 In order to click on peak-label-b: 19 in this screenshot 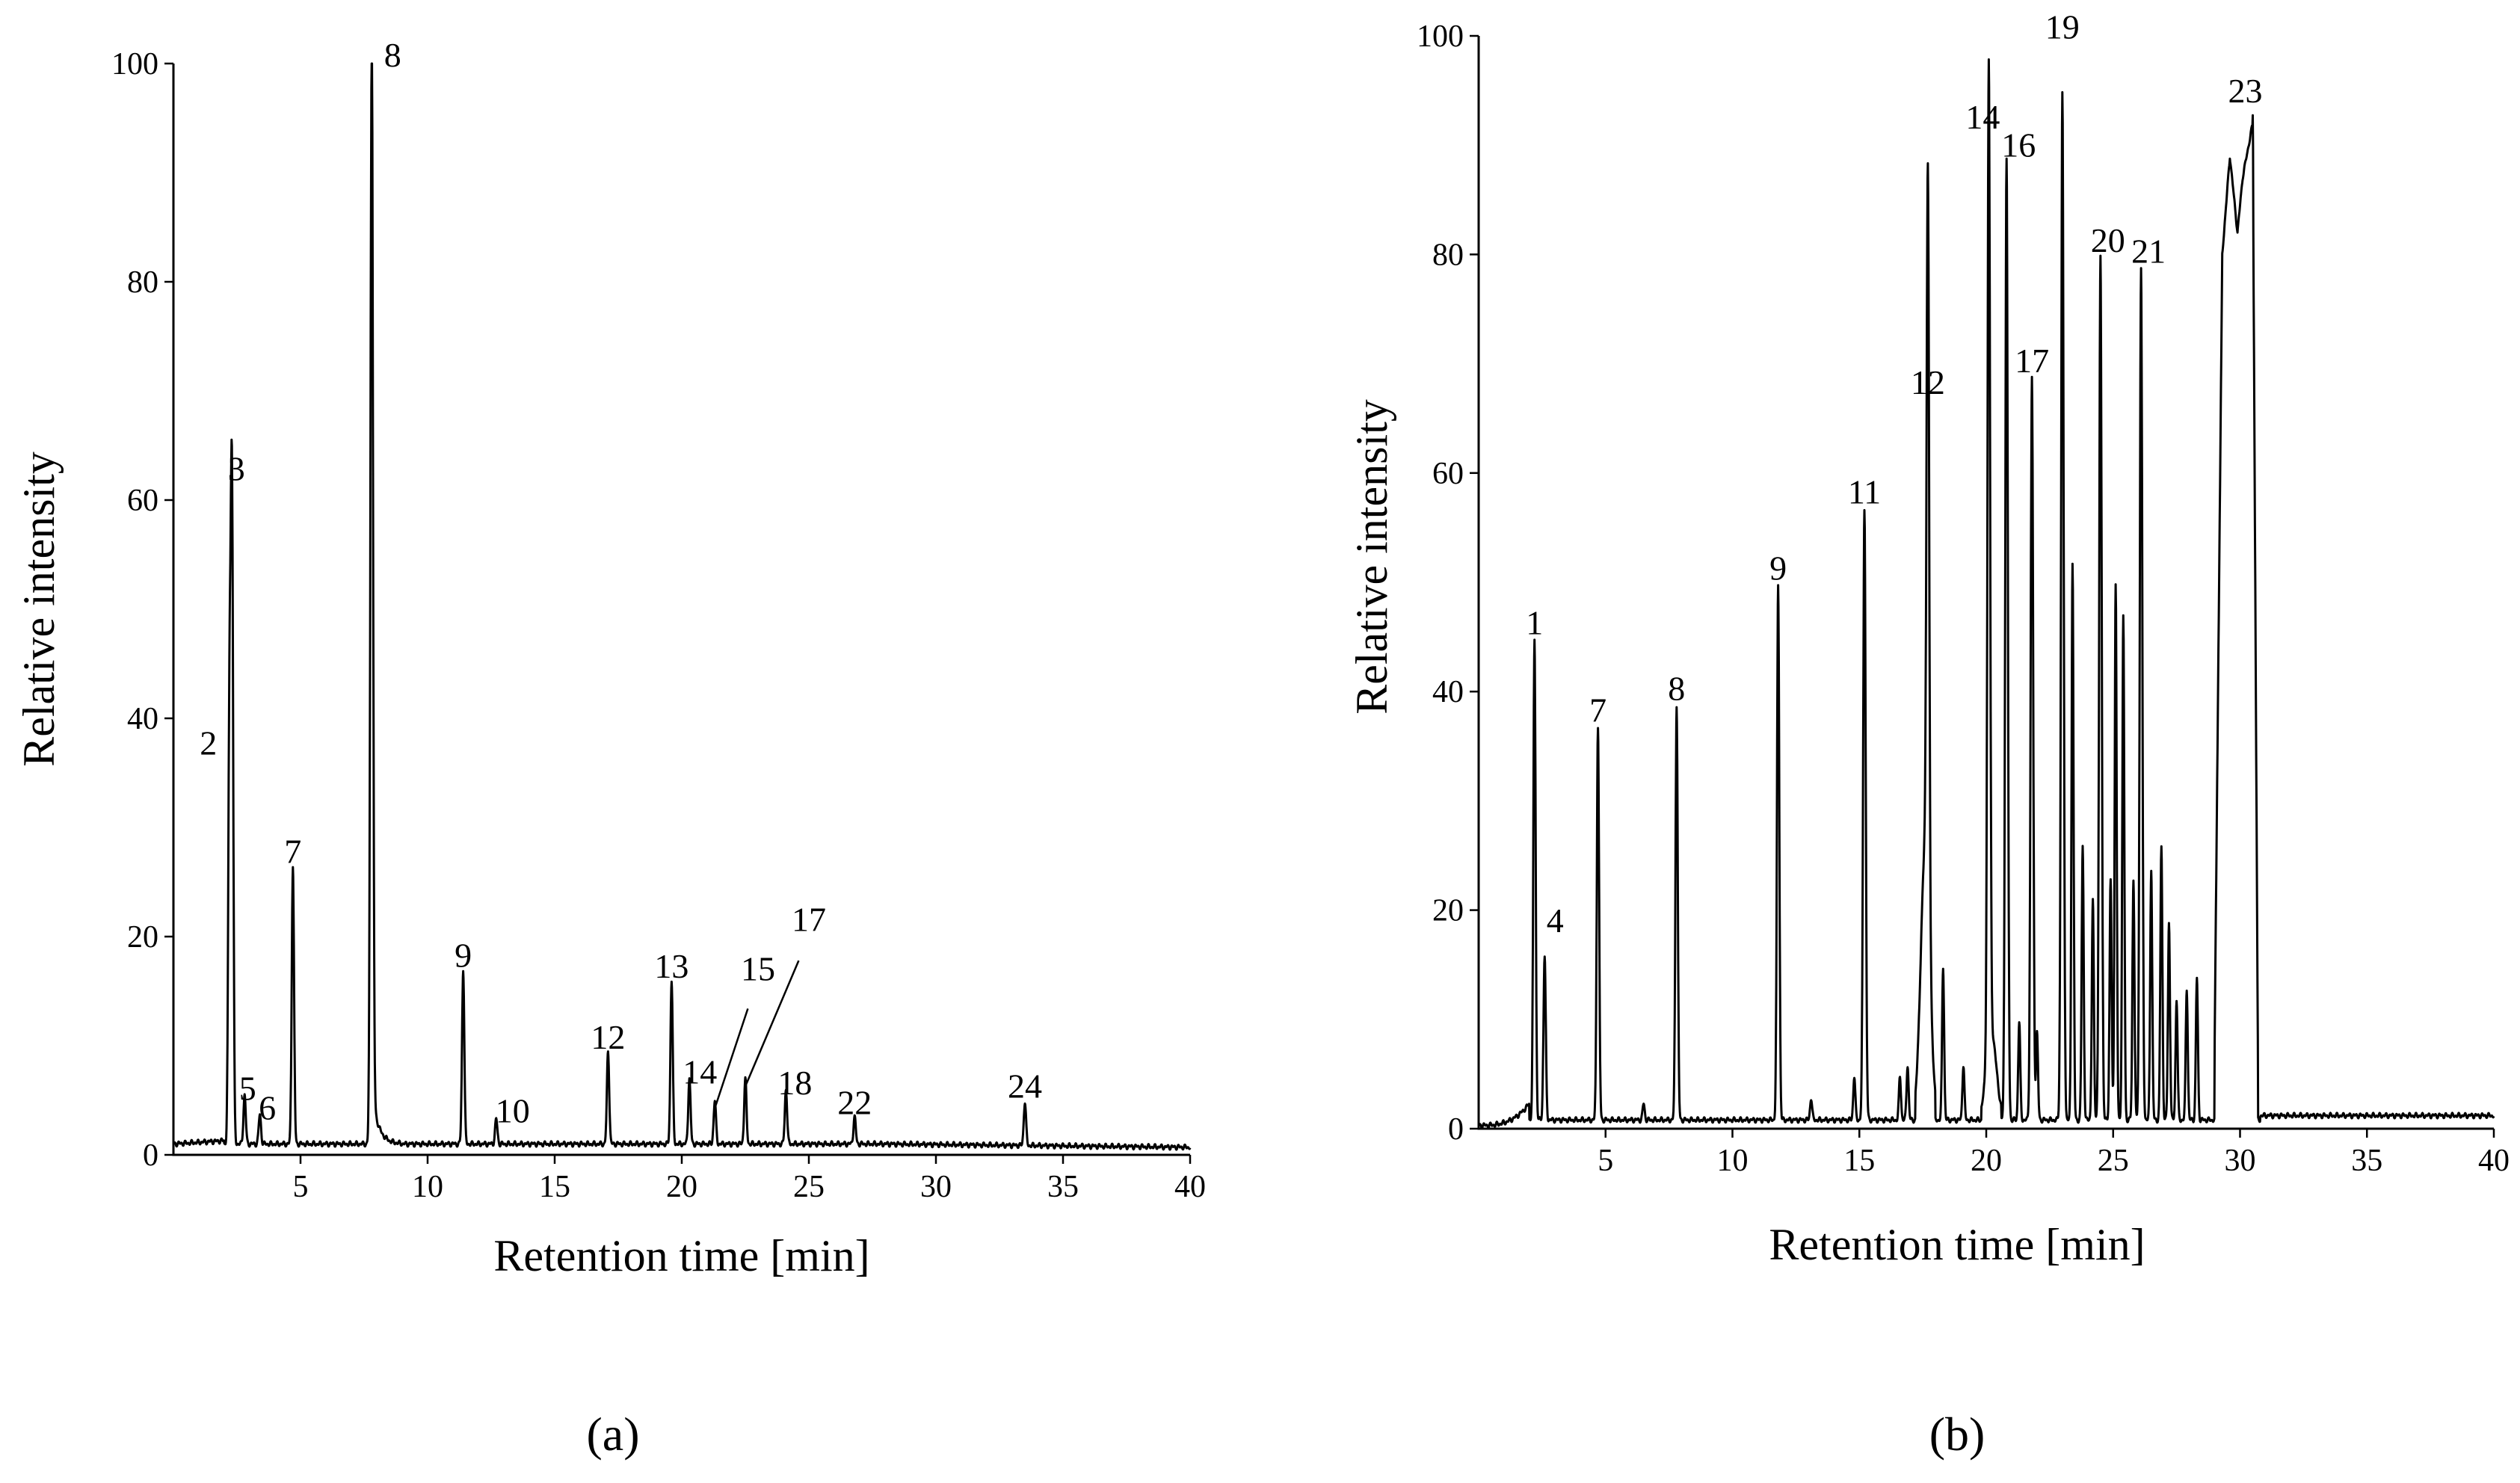, I will do `click(2062, 27)`.